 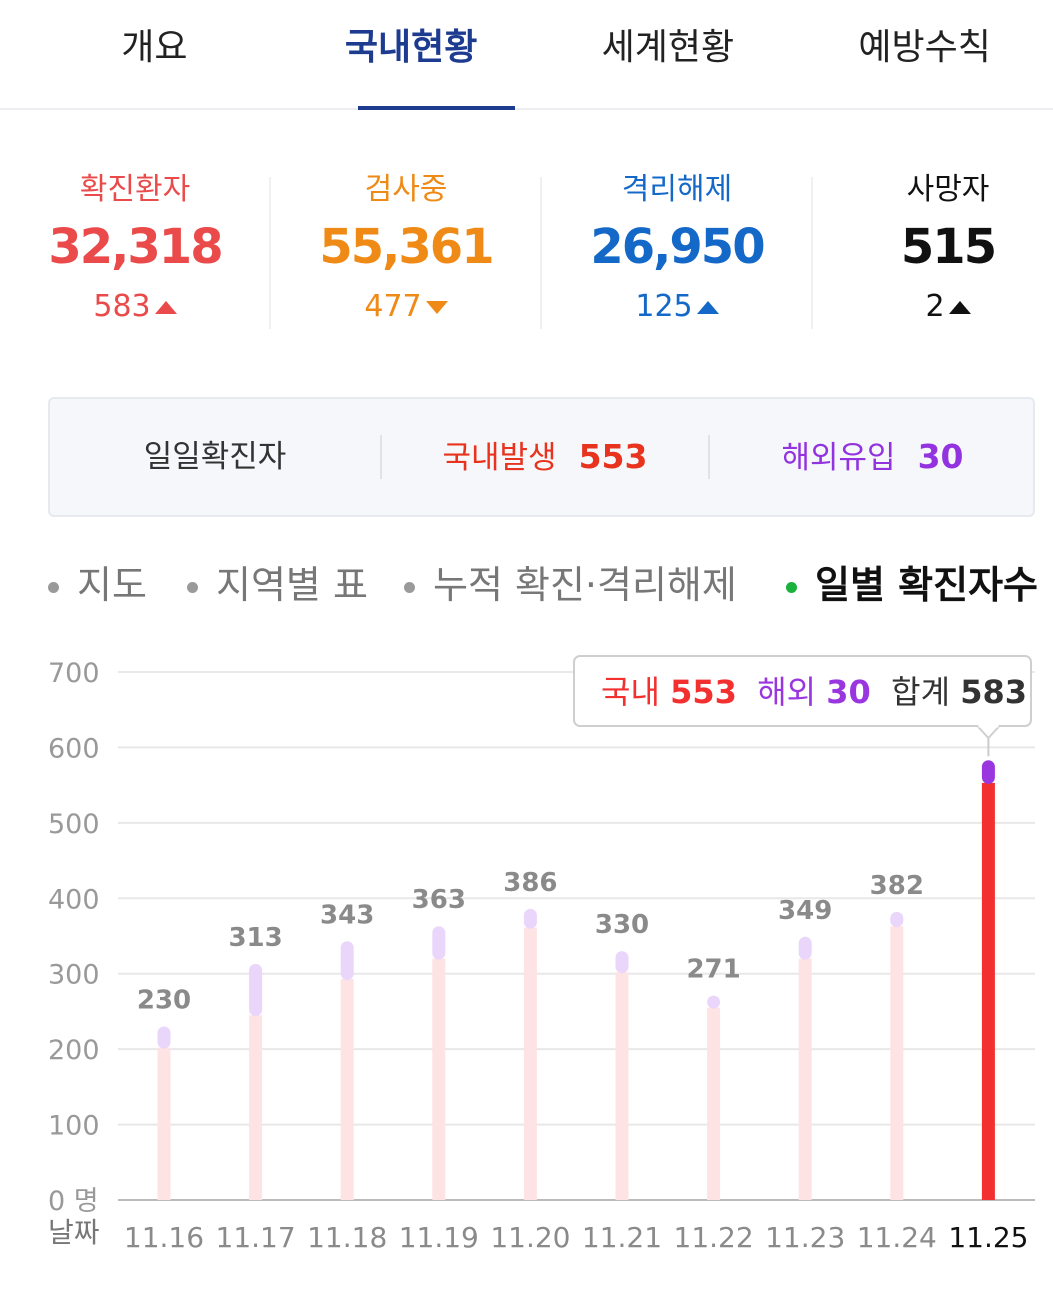 What do you see at coordinates (848, 692) in the screenshot?
I see `tooltip-part: 30` at bounding box center [848, 692].